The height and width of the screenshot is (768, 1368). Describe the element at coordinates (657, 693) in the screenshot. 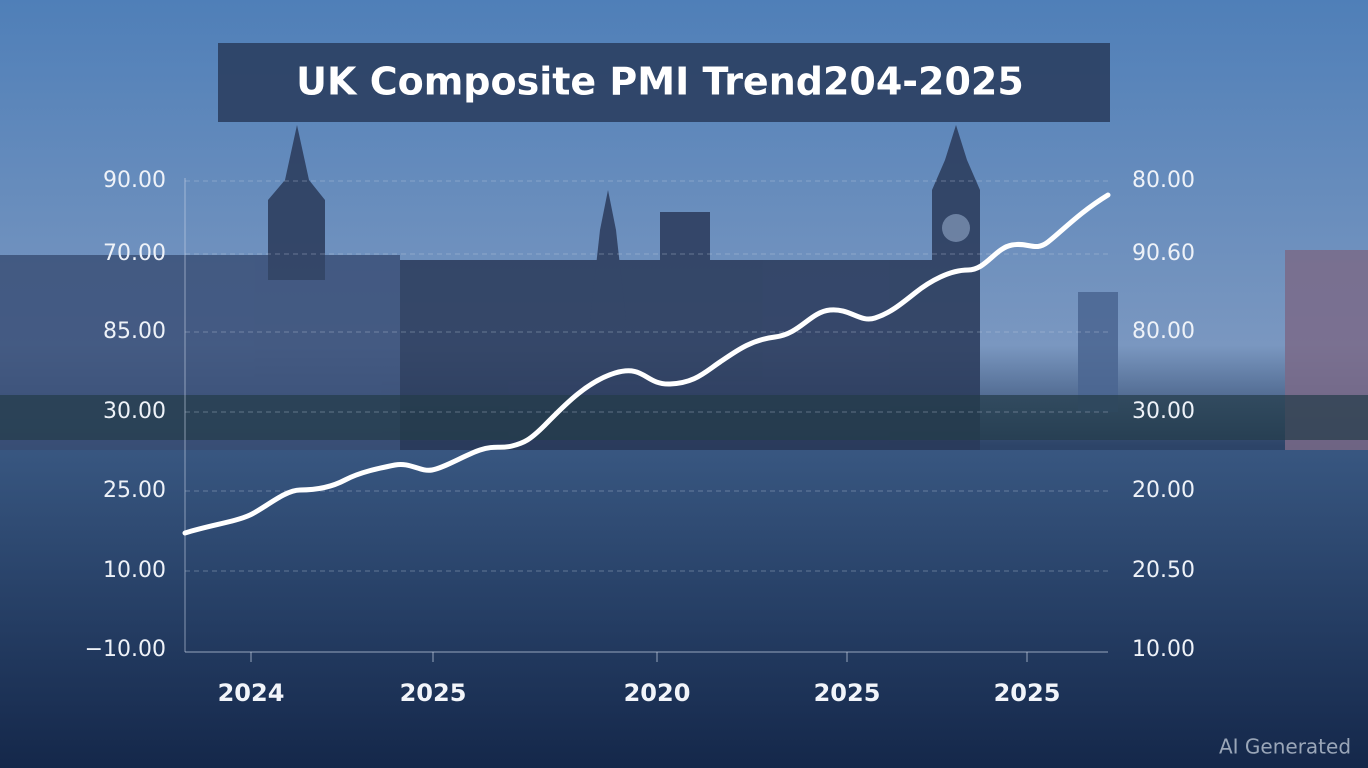

I see `x-axis-label: 2020` at that location.